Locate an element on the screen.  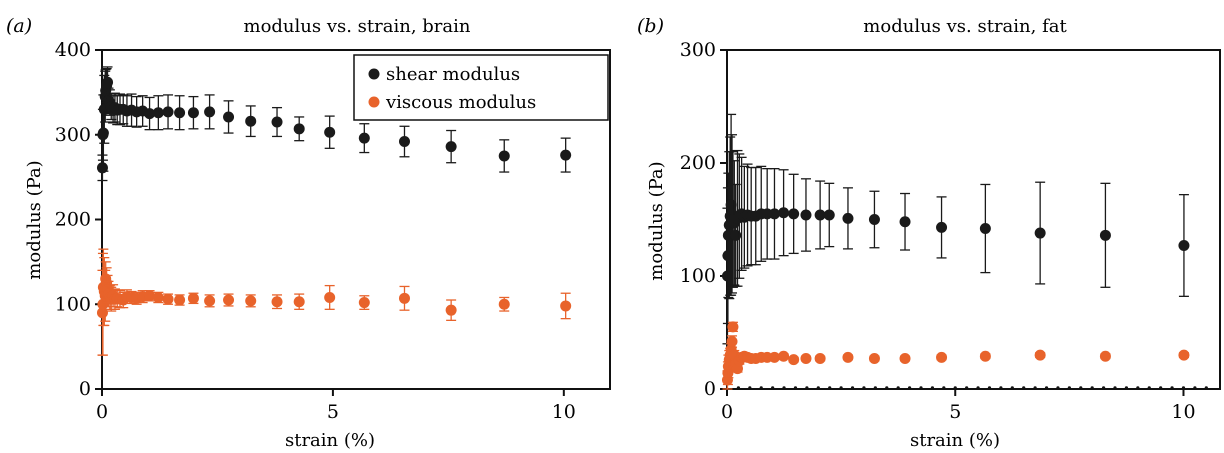
x-tick-label-5: 5 is located at coordinates (955, 412).